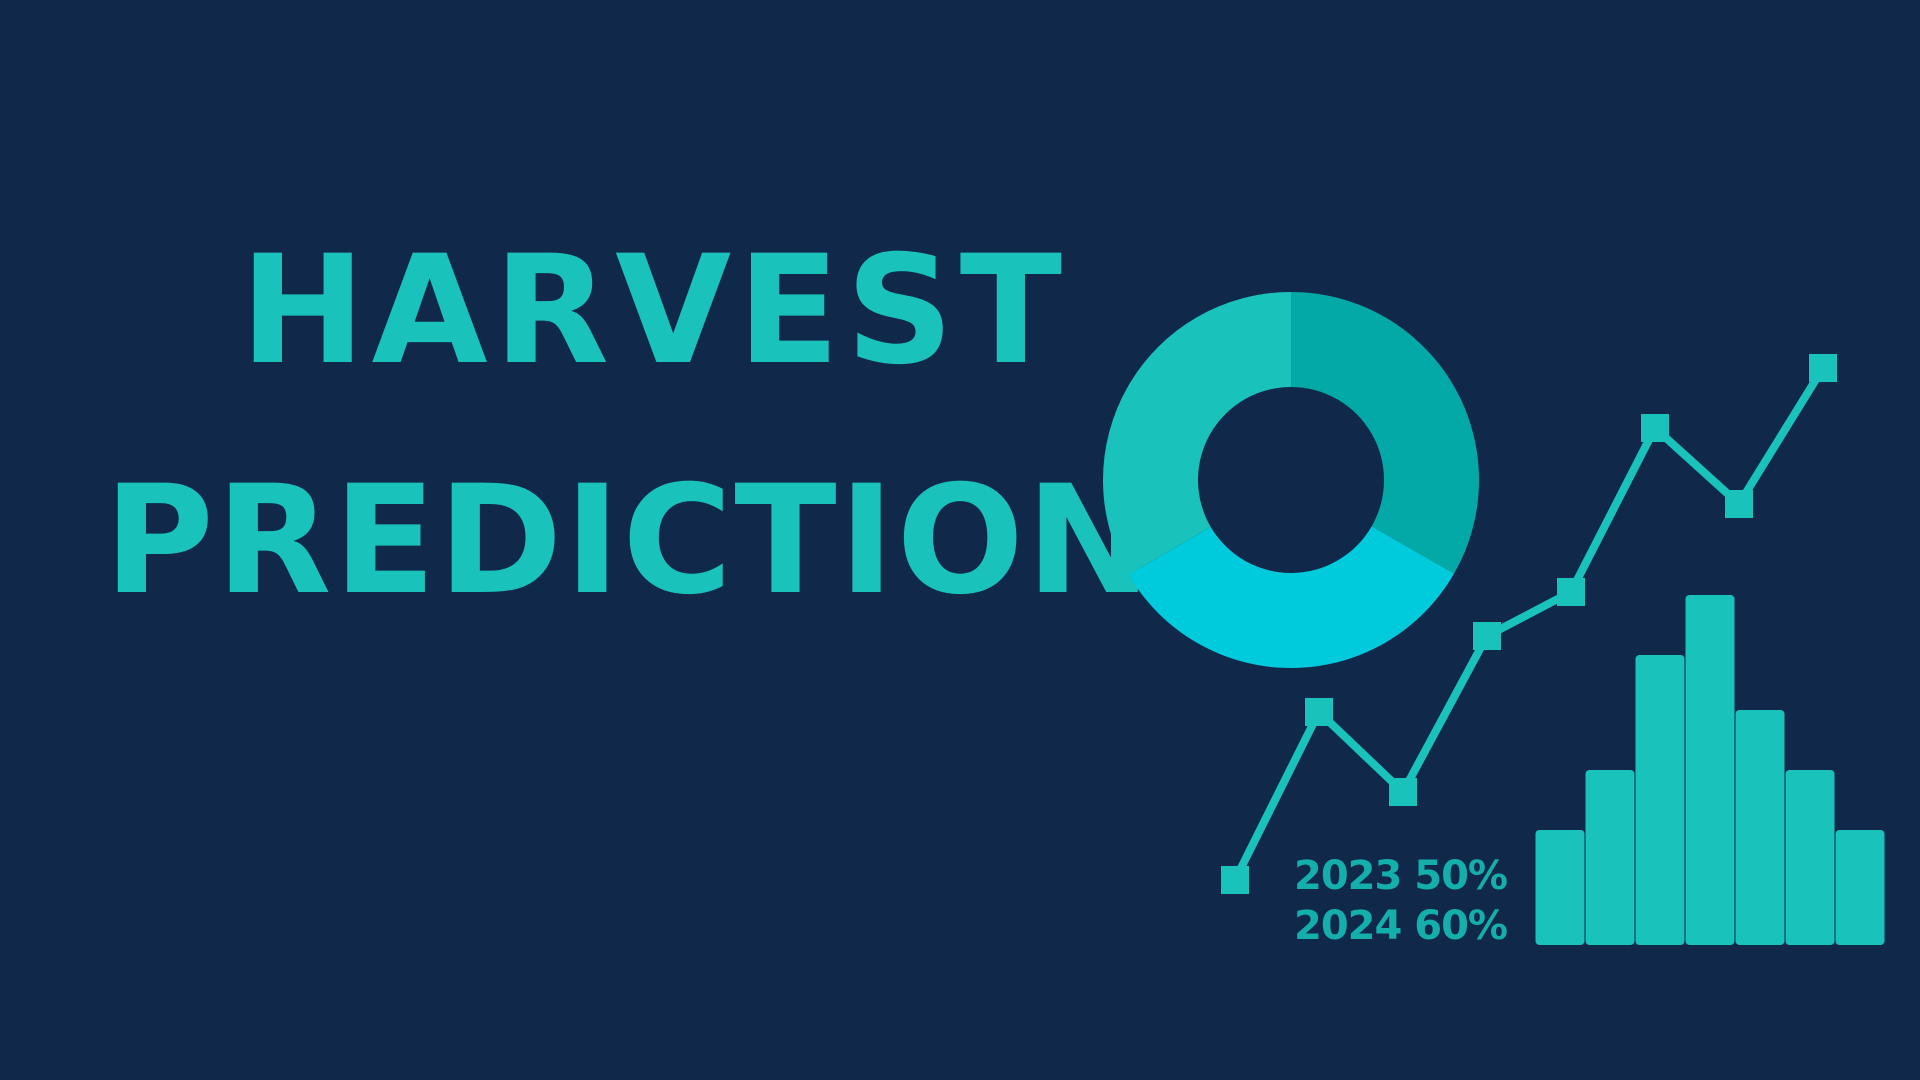  I want to click on stat-2024: 2024 60%, so click(1401, 926).